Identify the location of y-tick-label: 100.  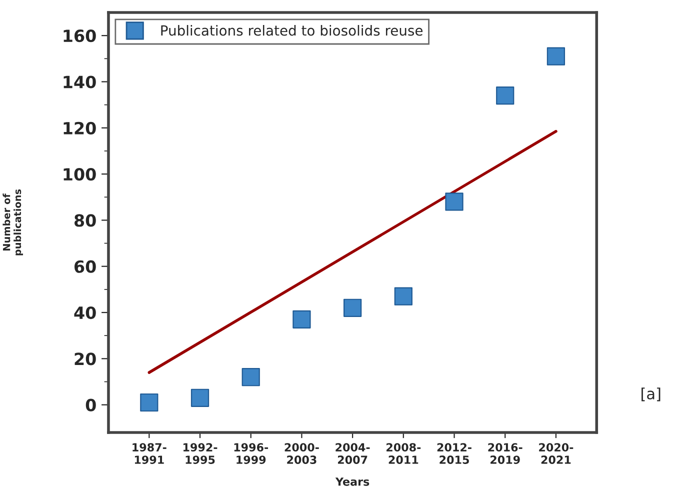
(80, 174).